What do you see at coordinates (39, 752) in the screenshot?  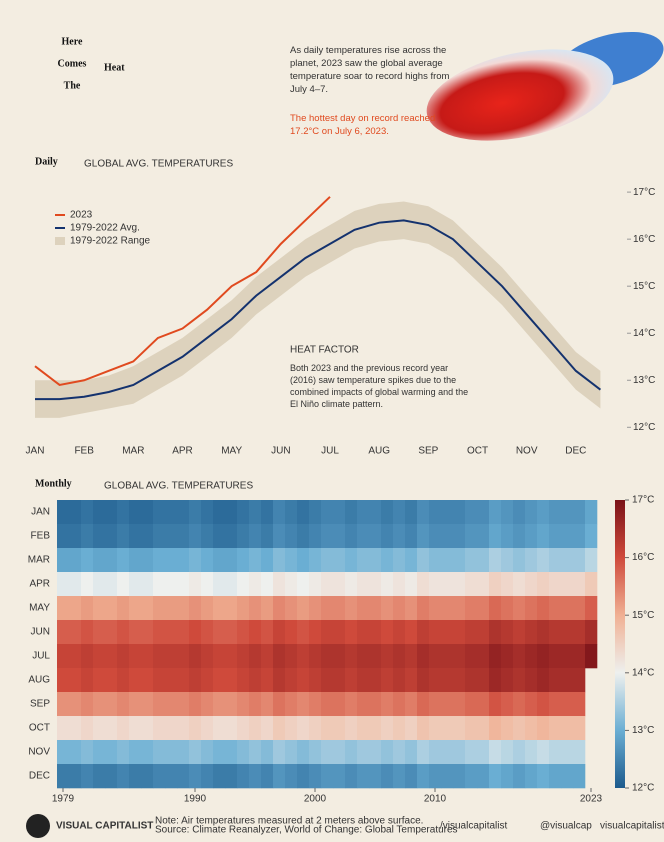 I see `y-tick-label: NOV` at bounding box center [39, 752].